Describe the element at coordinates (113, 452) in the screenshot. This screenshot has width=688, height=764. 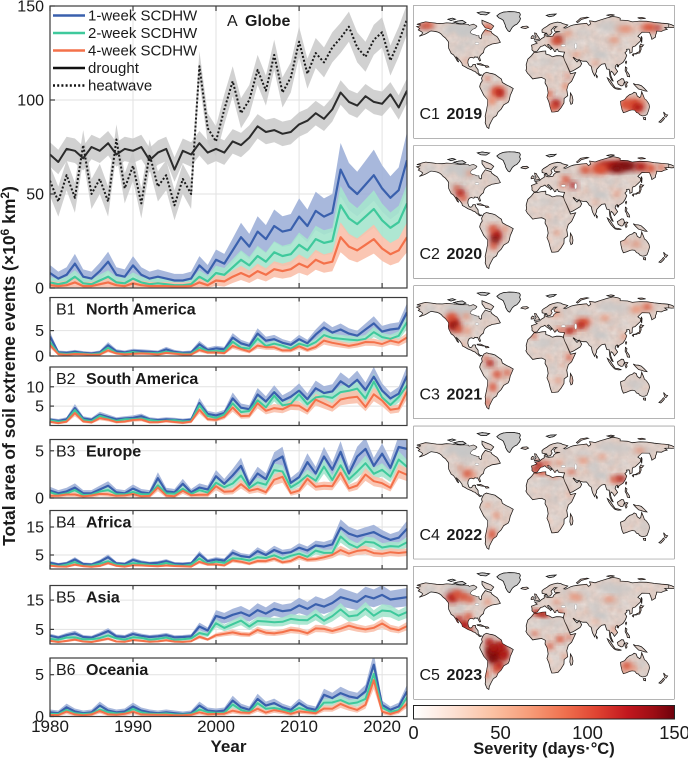
I see `svg-text: Europe` at that location.